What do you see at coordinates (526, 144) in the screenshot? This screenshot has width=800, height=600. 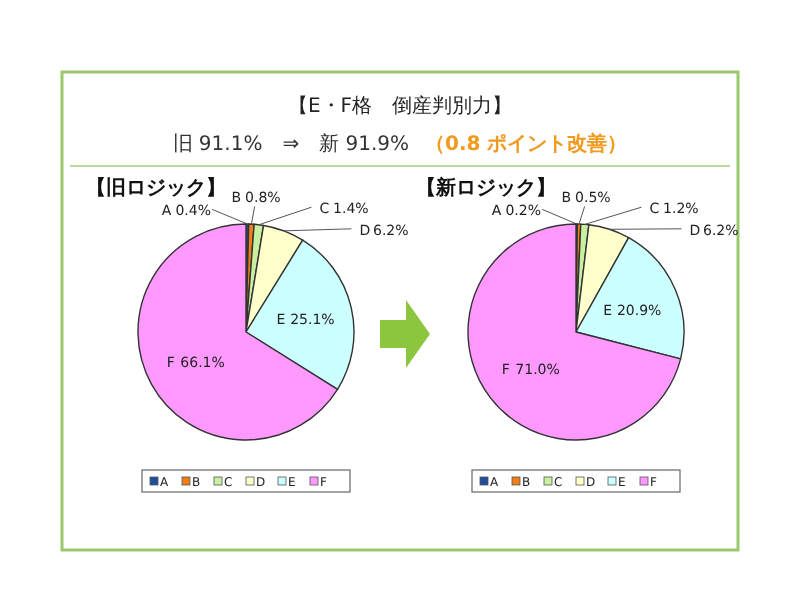 I see `text: （0.8 ポイント改善）` at bounding box center [526, 144].